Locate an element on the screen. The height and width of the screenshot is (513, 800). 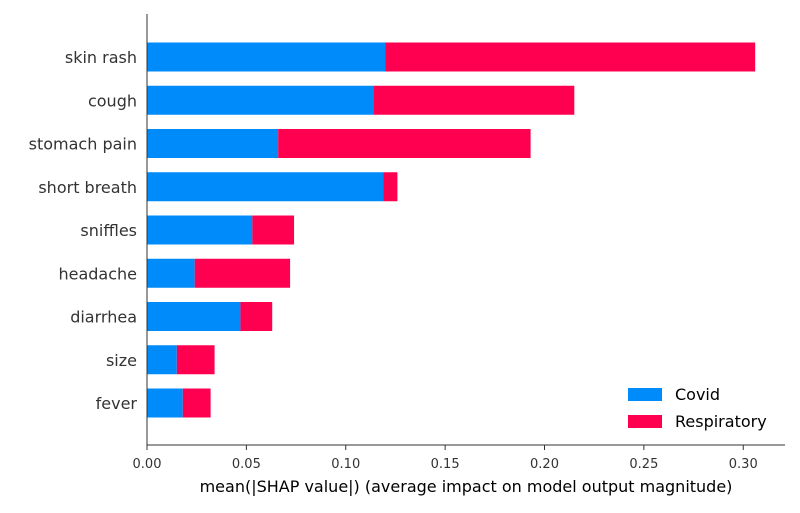
bar-respiratory-headache is located at coordinates (242, 273).